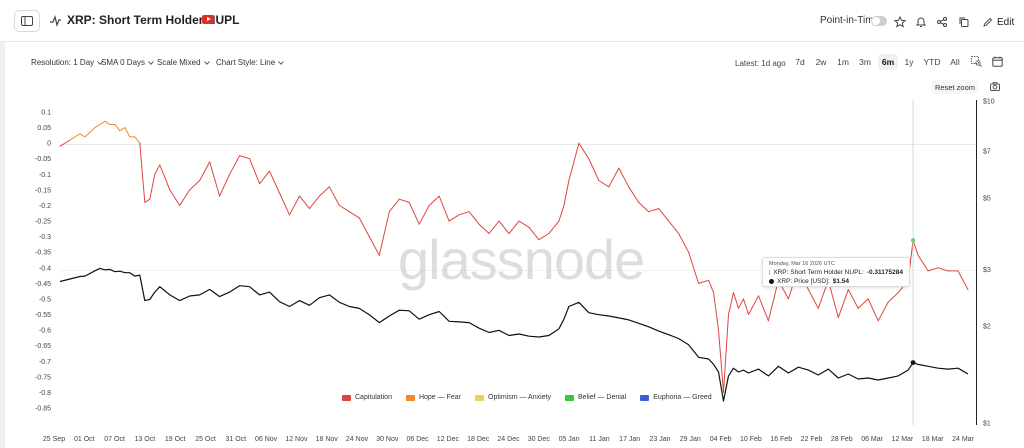 Image resolution: width=1024 pixels, height=448 pixels. What do you see at coordinates (246, 62) in the screenshot?
I see `chart-style-label: Chart Style: Line` at bounding box center [246, 62].